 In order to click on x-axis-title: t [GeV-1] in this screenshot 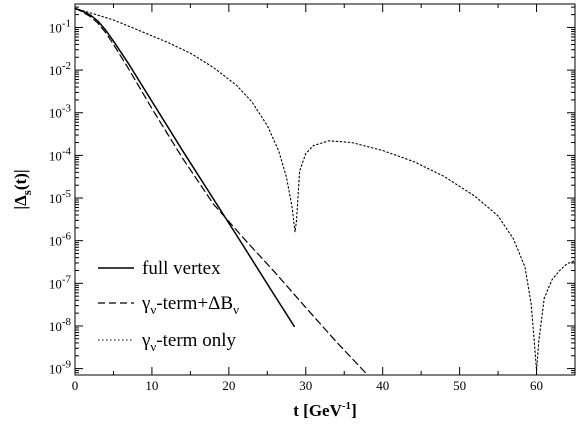, I will do `click(324, 410)`.